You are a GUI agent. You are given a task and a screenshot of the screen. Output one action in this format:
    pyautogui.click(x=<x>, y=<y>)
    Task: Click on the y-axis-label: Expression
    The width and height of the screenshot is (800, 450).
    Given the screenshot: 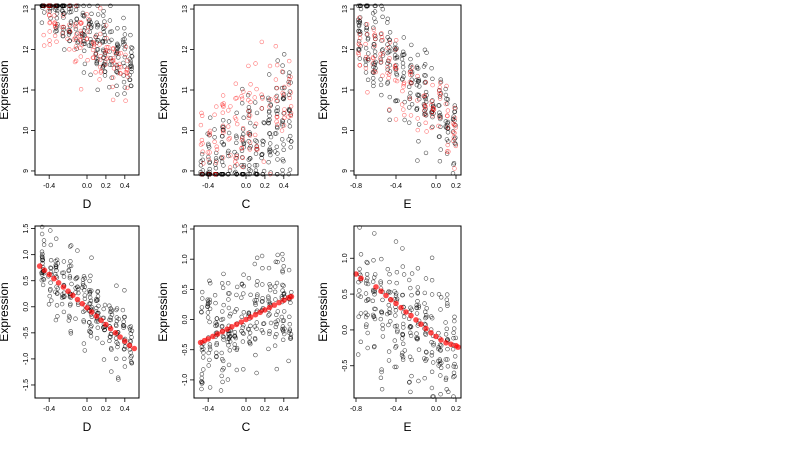 What is the action you would take?
    pyautogui.click(x=5, y=311)
    